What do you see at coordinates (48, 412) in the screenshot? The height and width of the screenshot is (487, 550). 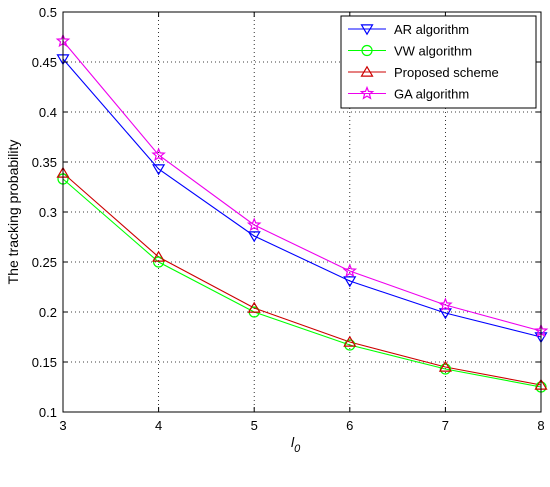 I see `y-tick-label: 0.1` at bounding box center [48, 412].